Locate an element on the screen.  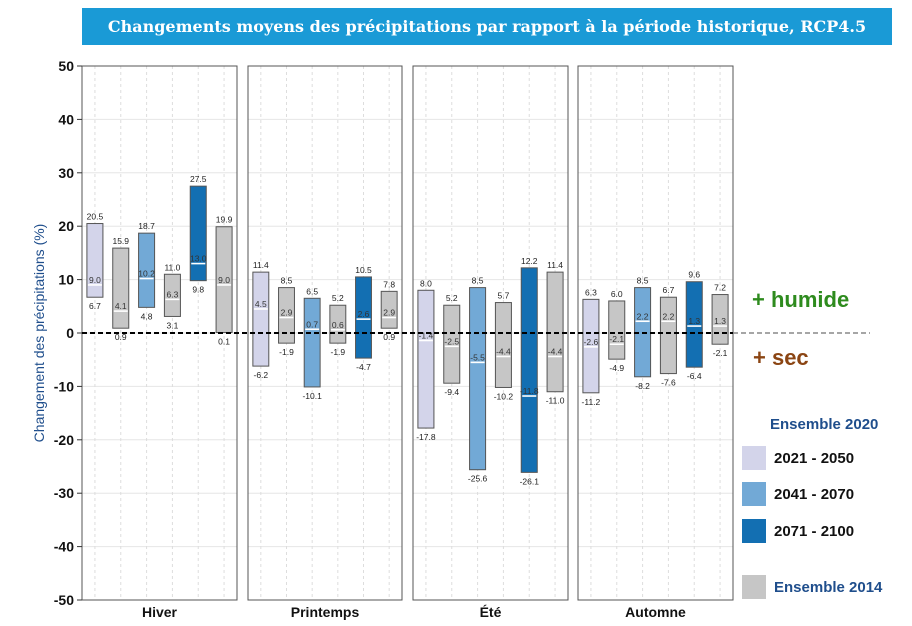
data-label-high: 6.7 is located at coordinates (669, 290).